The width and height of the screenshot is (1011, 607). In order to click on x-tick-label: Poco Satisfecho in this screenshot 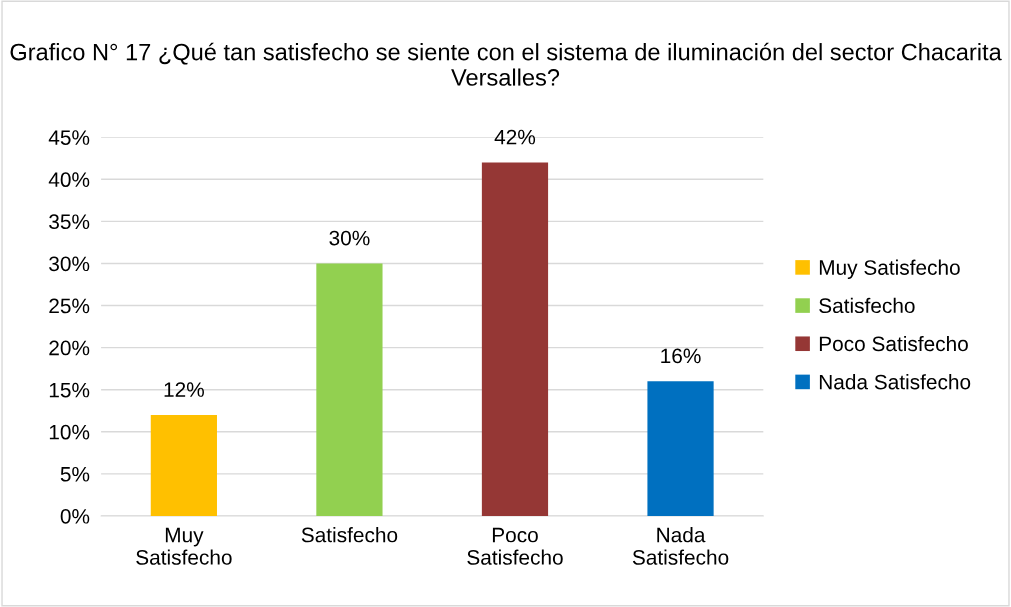, I will do `click(515, 546)`.